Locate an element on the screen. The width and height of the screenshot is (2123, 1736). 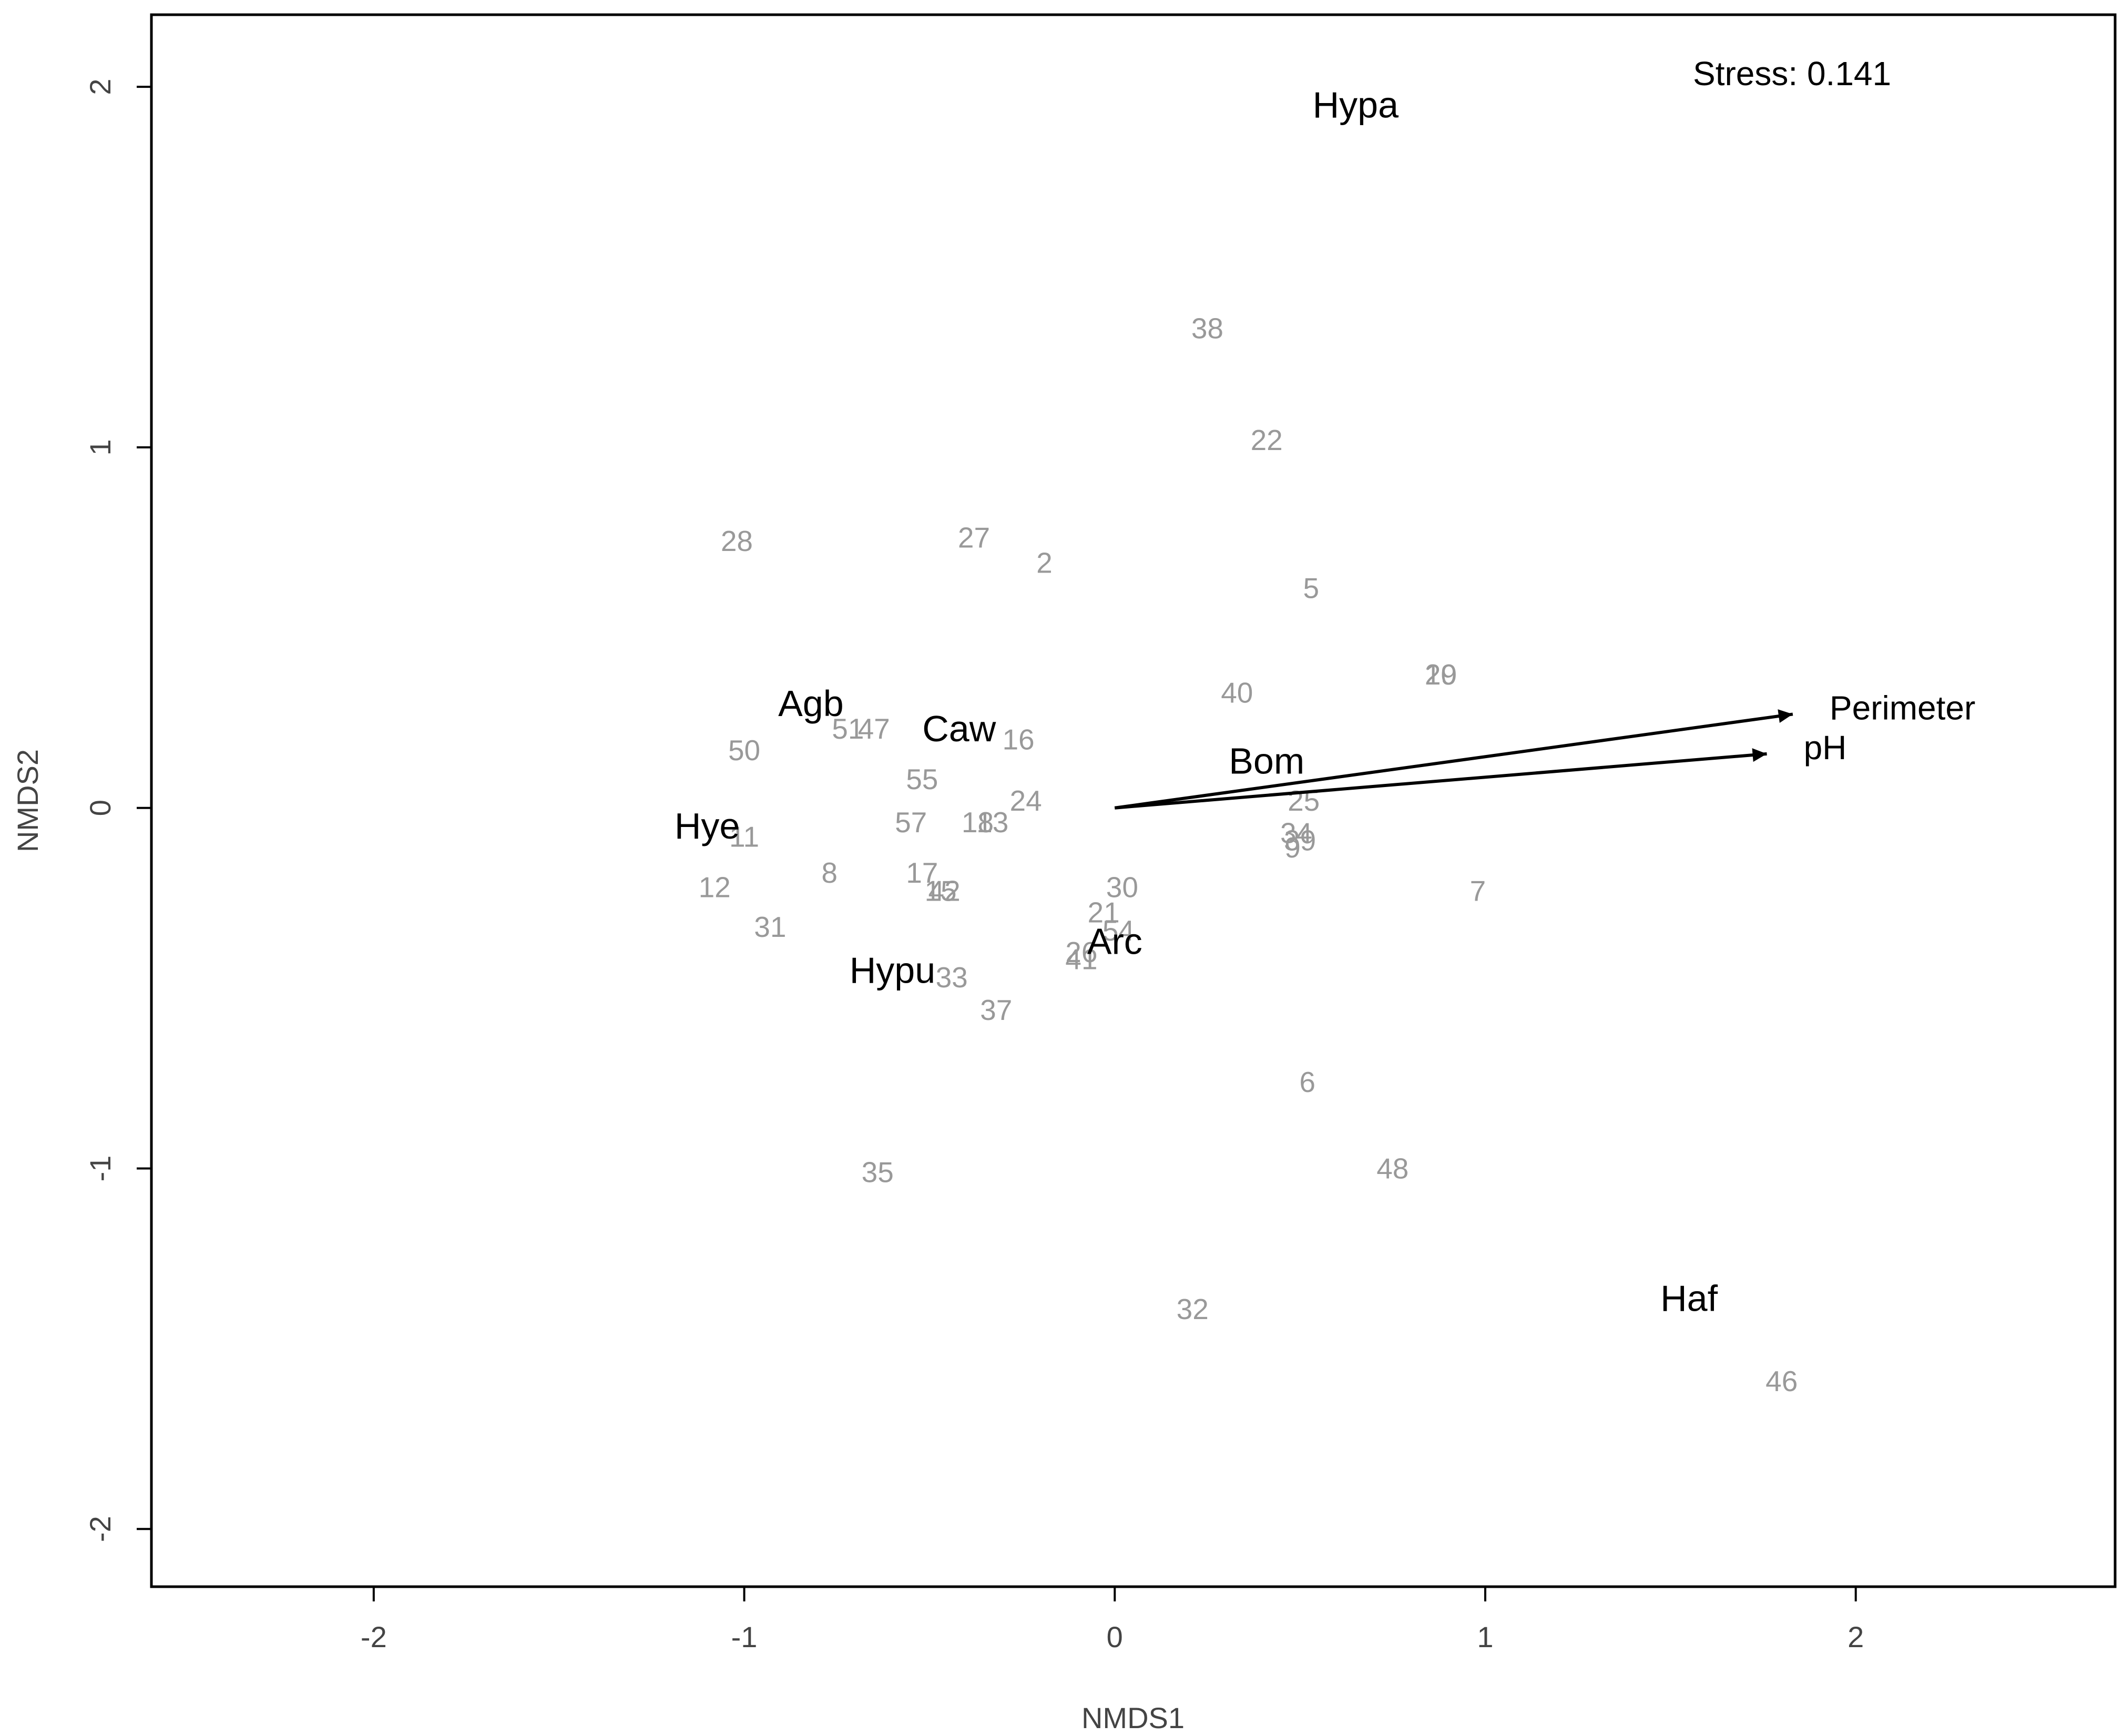
site-label: 48 is located at coordinates (1392, 1168).